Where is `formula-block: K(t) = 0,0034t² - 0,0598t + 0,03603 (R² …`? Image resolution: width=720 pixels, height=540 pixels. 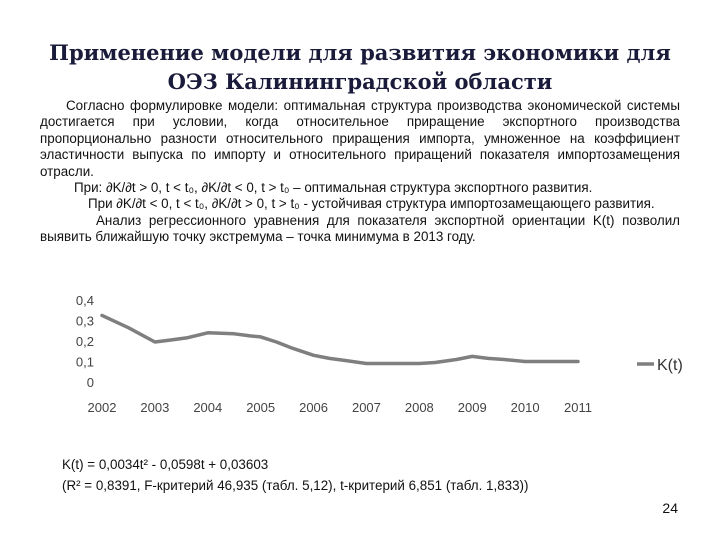
formula-block: K(t) = 0,0034t² - 0,0598t + 0,03603 (R² … is located at coordinates (362, 475).